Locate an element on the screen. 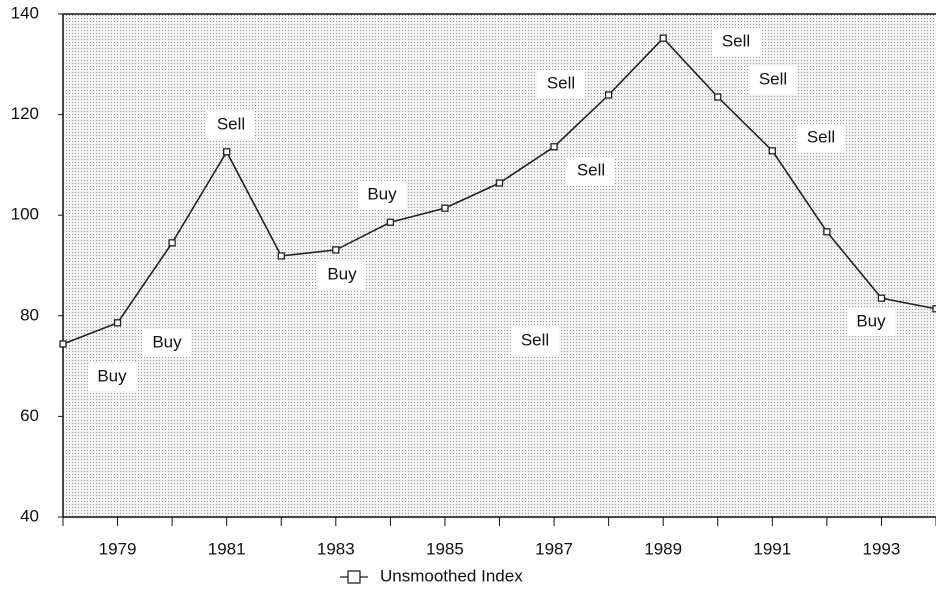 The image size is (936, 598). y-tick-label: 100 is located at coordinates (25, 214).